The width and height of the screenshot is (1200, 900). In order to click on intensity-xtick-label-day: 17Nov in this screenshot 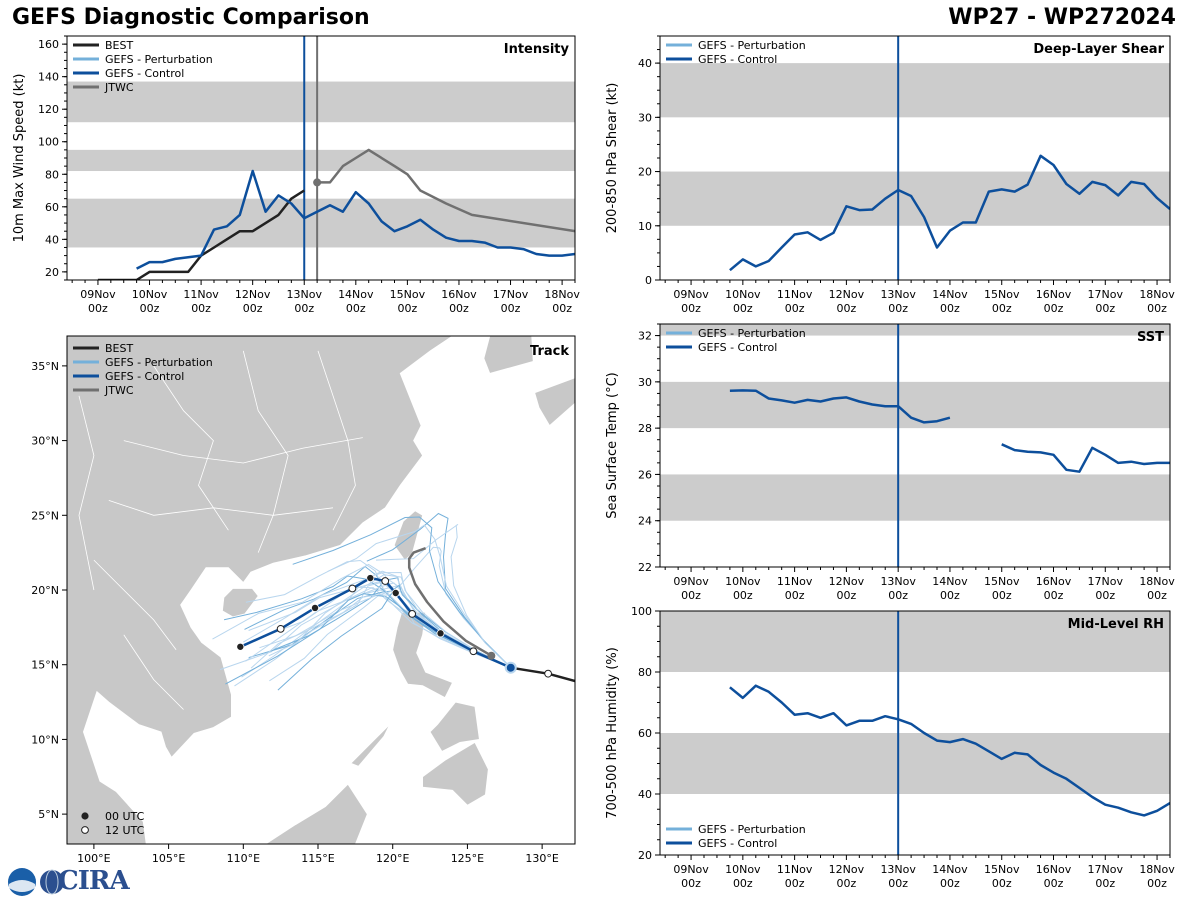, I will do `click(511, 294)`.